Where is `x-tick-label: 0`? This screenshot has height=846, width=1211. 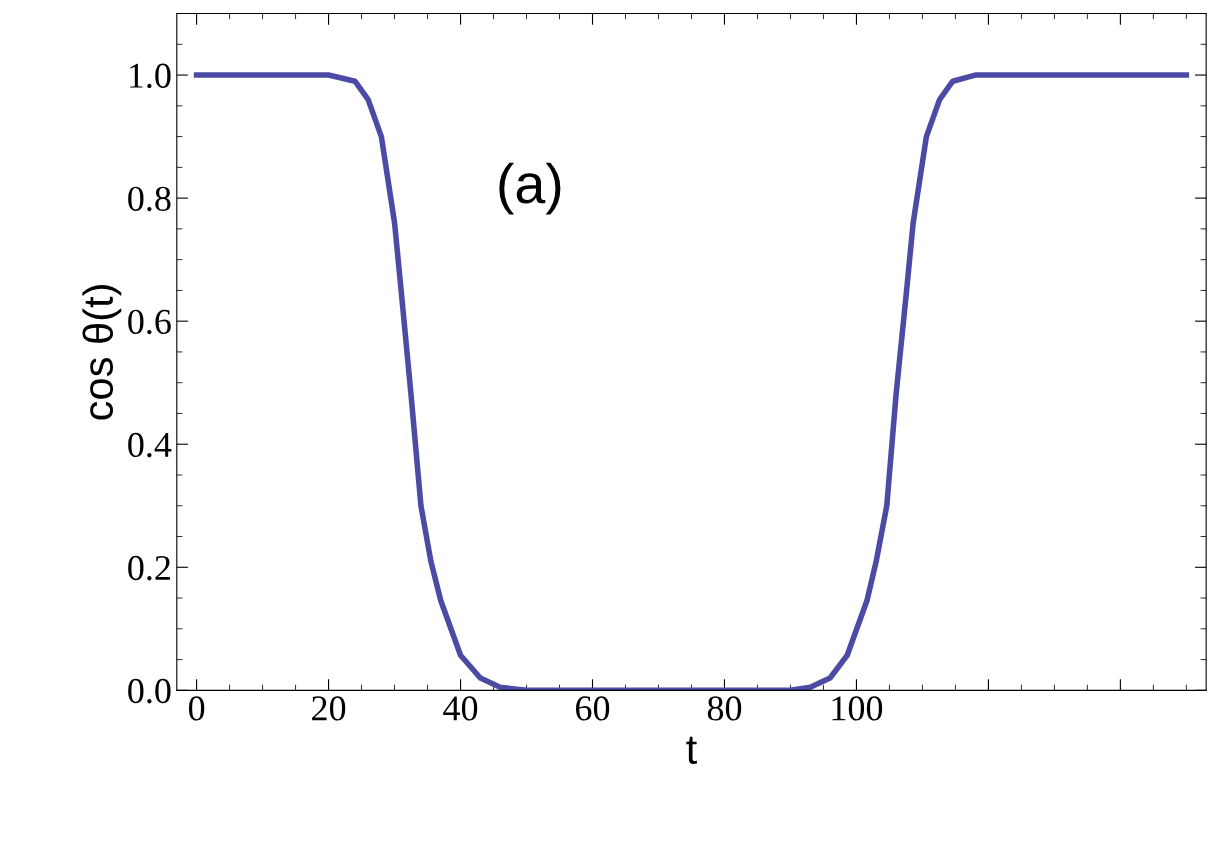
x-tick-label: 0 is located at coordinates (196, 708).